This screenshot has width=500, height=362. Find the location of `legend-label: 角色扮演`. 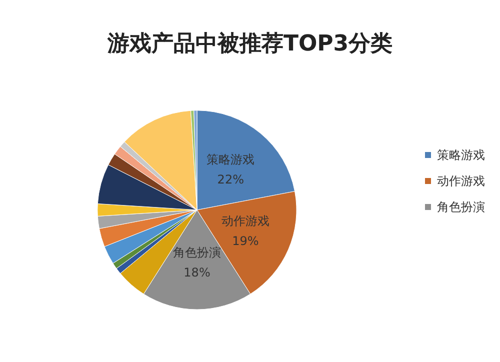

legend-label: 角色扮演 is located at coordinates (461, 207).